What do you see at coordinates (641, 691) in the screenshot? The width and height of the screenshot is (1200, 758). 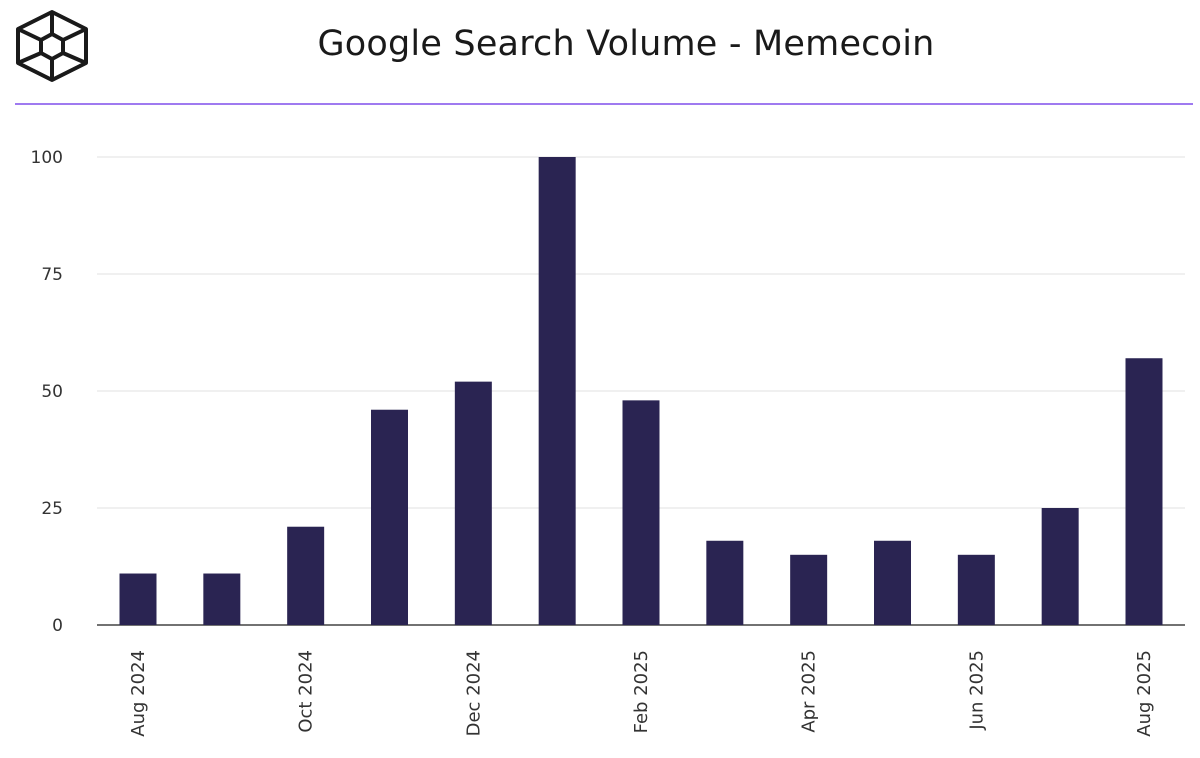 I see `x-tick-label: Feb 2025` at bounding box center [641, 691].